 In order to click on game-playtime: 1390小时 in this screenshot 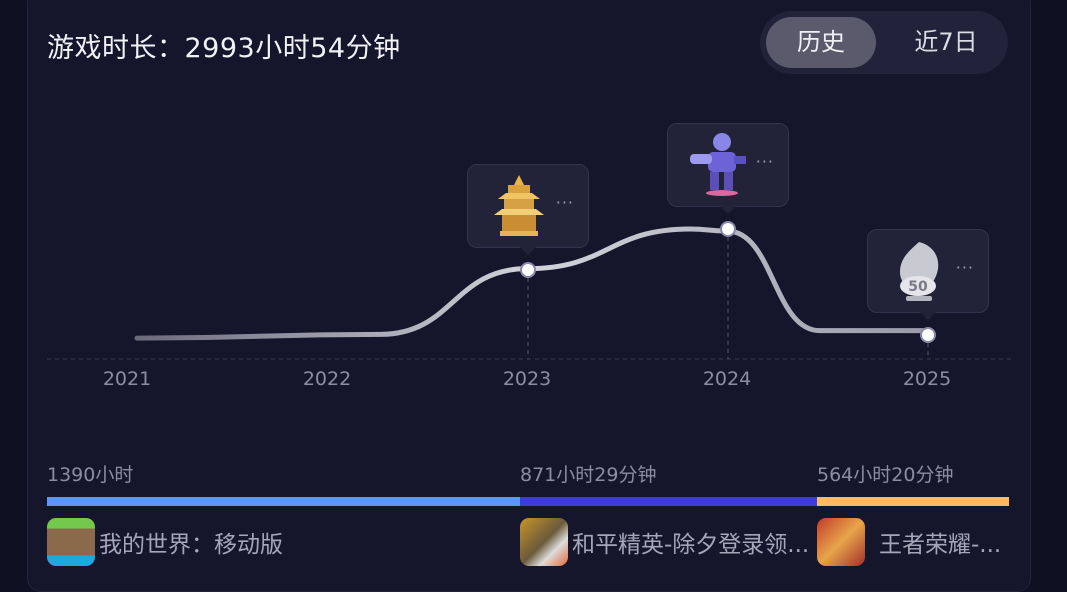, I will do `click(90, 475)`.